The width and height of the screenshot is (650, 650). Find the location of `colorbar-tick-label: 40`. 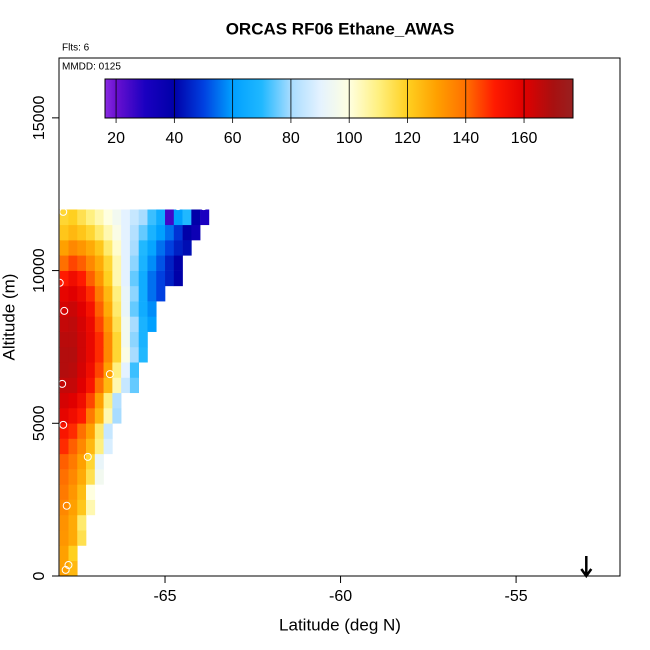

colorbar-tick-label: 40 is located at coordinates (174, 138).